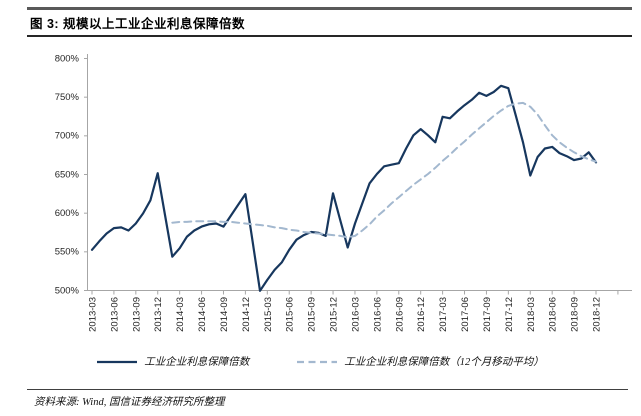 The width and height of the screenshot is (641, 416). Describe the element at coordinates (290, 314) in the screenshot. I see `x-tick-label: 2015-06` at that location.